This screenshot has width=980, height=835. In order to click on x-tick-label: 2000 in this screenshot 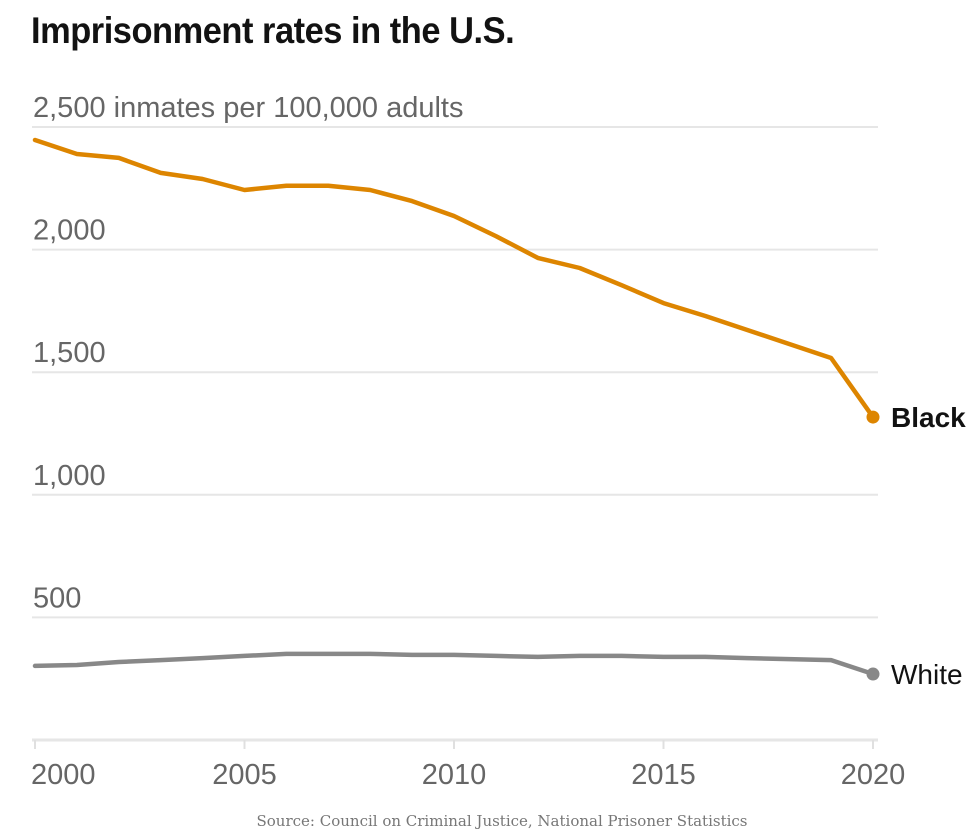, I will do `click(63, 775)`.